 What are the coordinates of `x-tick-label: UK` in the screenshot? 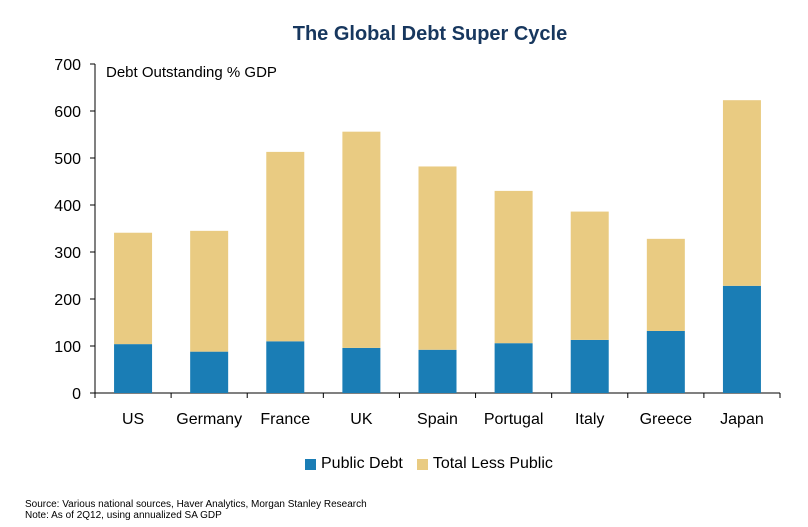 It's located at (361, 419).